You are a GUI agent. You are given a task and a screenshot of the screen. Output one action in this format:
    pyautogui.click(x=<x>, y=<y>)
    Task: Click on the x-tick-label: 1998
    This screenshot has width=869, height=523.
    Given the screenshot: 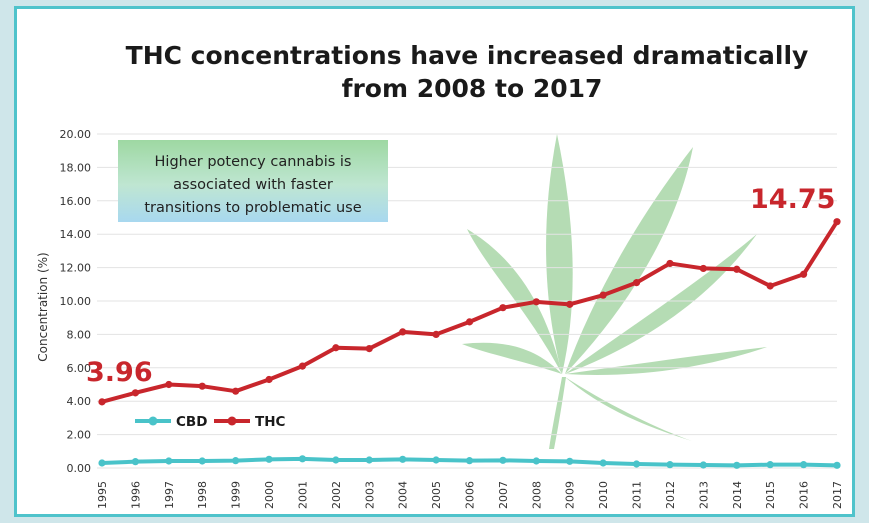 What is the action you would take?
    pyautogui.click(x=202, y=495)
    